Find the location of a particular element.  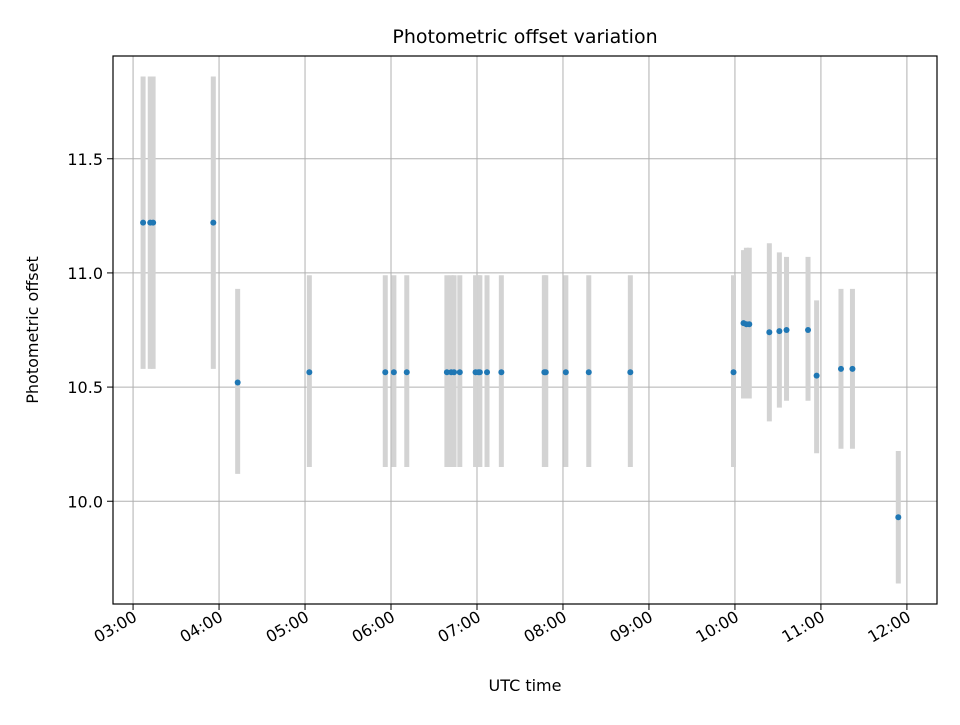

chart-title: Photometric offset variation is located at coordinates (524, 37).